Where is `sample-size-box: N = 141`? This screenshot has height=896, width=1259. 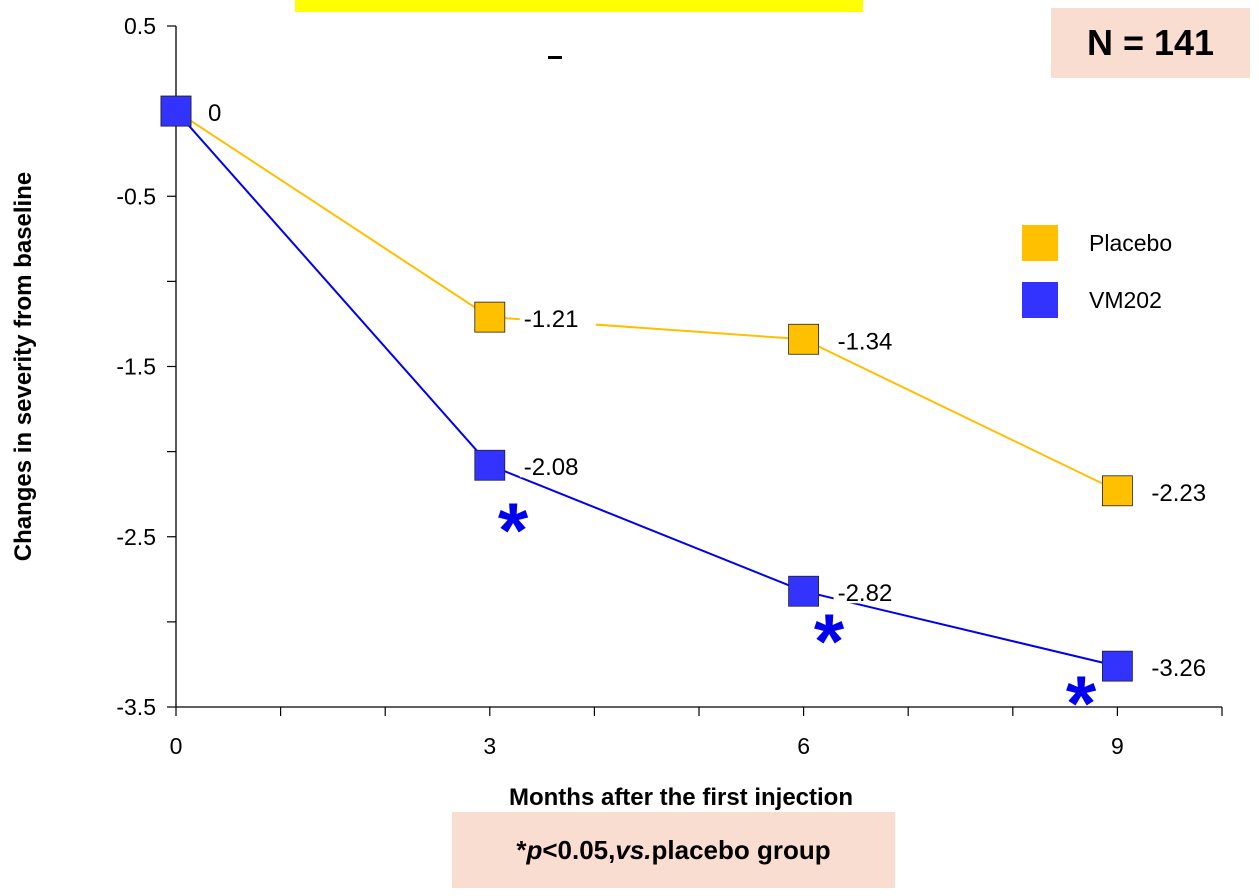
sample-size-box: N = 141 is located at coordinates (1150, 43).